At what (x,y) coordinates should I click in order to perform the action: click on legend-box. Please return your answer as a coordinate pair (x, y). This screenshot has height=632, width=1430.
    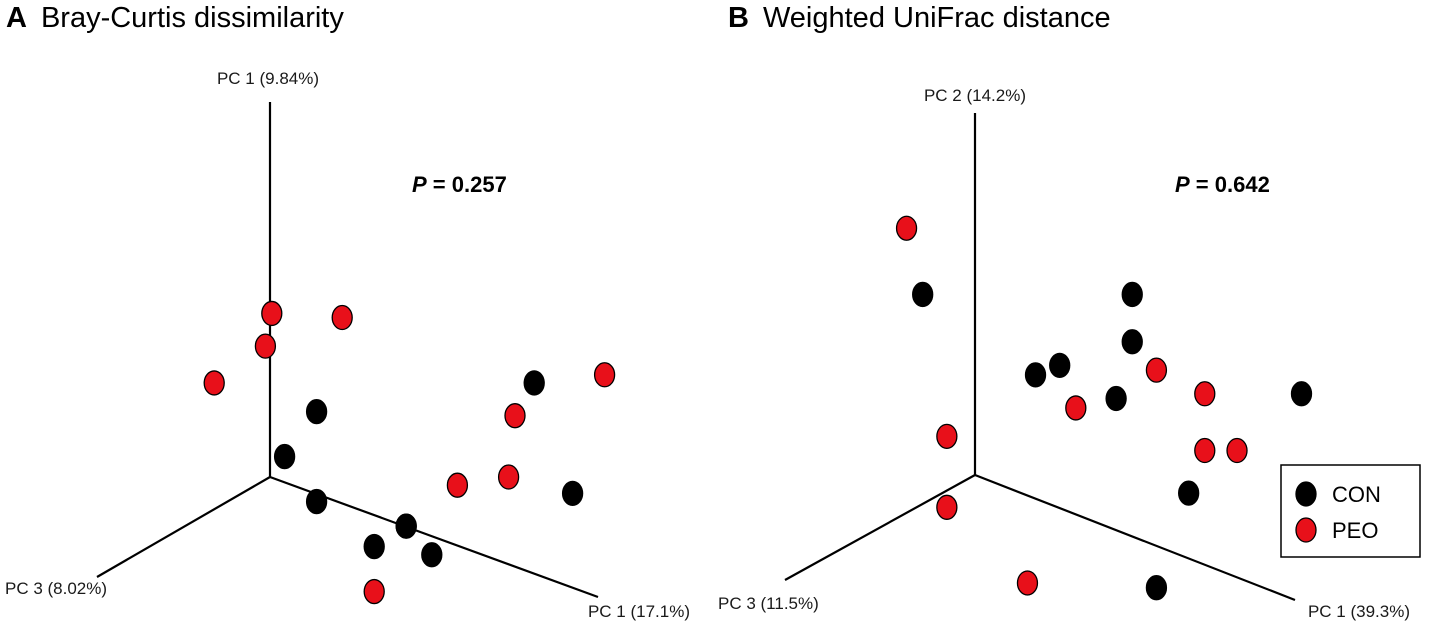
    Looking at the image, I should click on (1350, 511).